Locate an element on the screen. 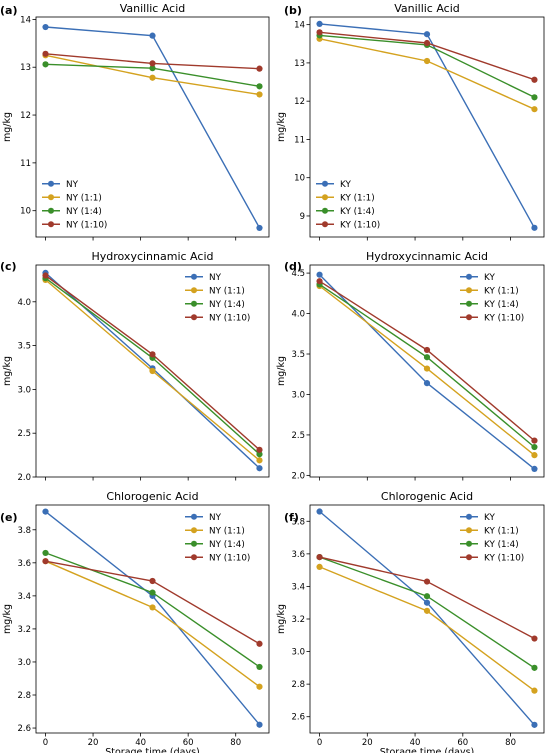  chart-title: Chlorogenic Acid is located at coordinates (427, 496).